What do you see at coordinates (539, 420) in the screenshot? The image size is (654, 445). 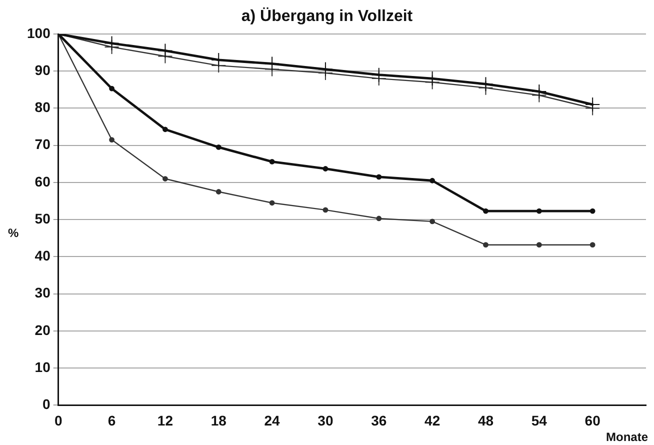 I see `x-tick-label: 54` at bounding box center [539, 420].